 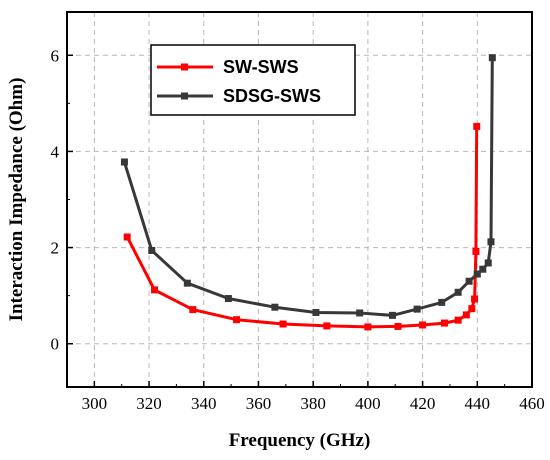 I want to click on x-tick-label: 300, so click(x=95, y=403).